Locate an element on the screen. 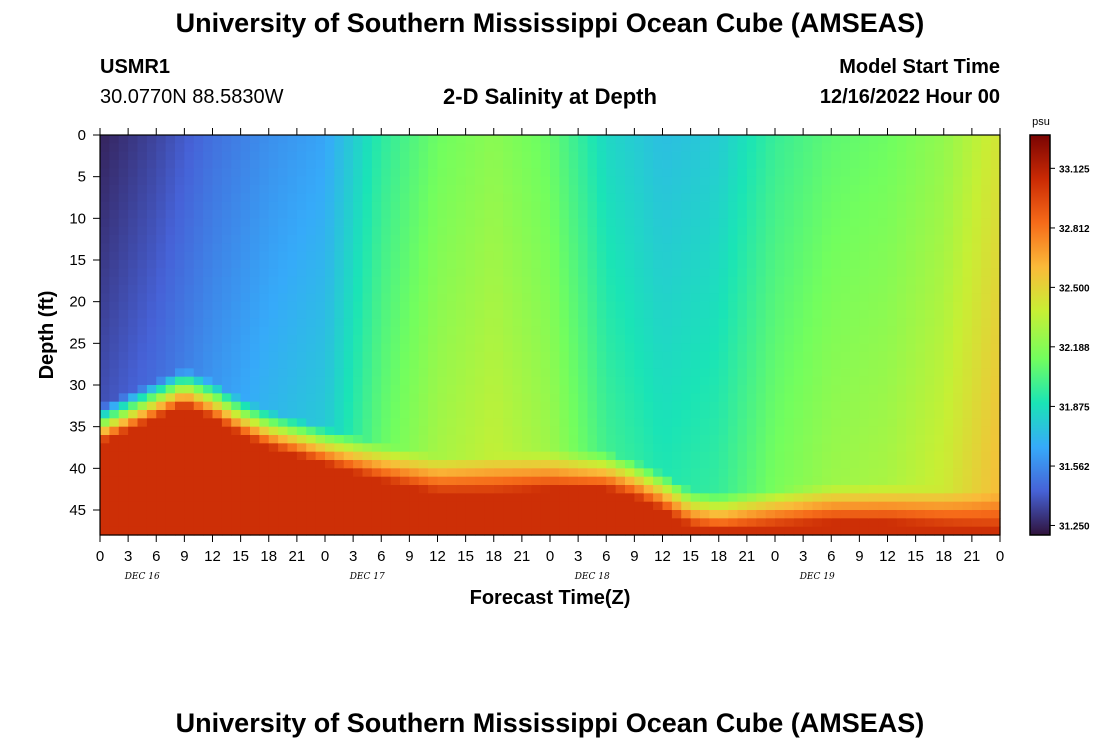  model-start-label: Model Start Time is located at coordinates (919, 67).